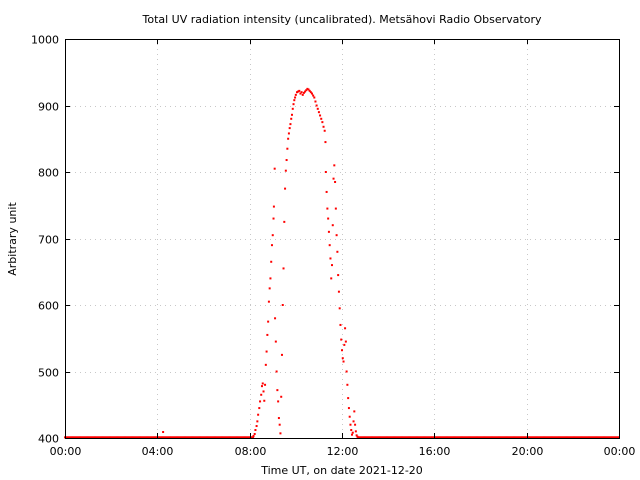 Image resolution: width=640 pixels, height=480 pixels. I want to click on x-axis-tick-labels: 00:00 04:00 08:00 12:00 16:00 20:00 00:00, so click(343, 451).